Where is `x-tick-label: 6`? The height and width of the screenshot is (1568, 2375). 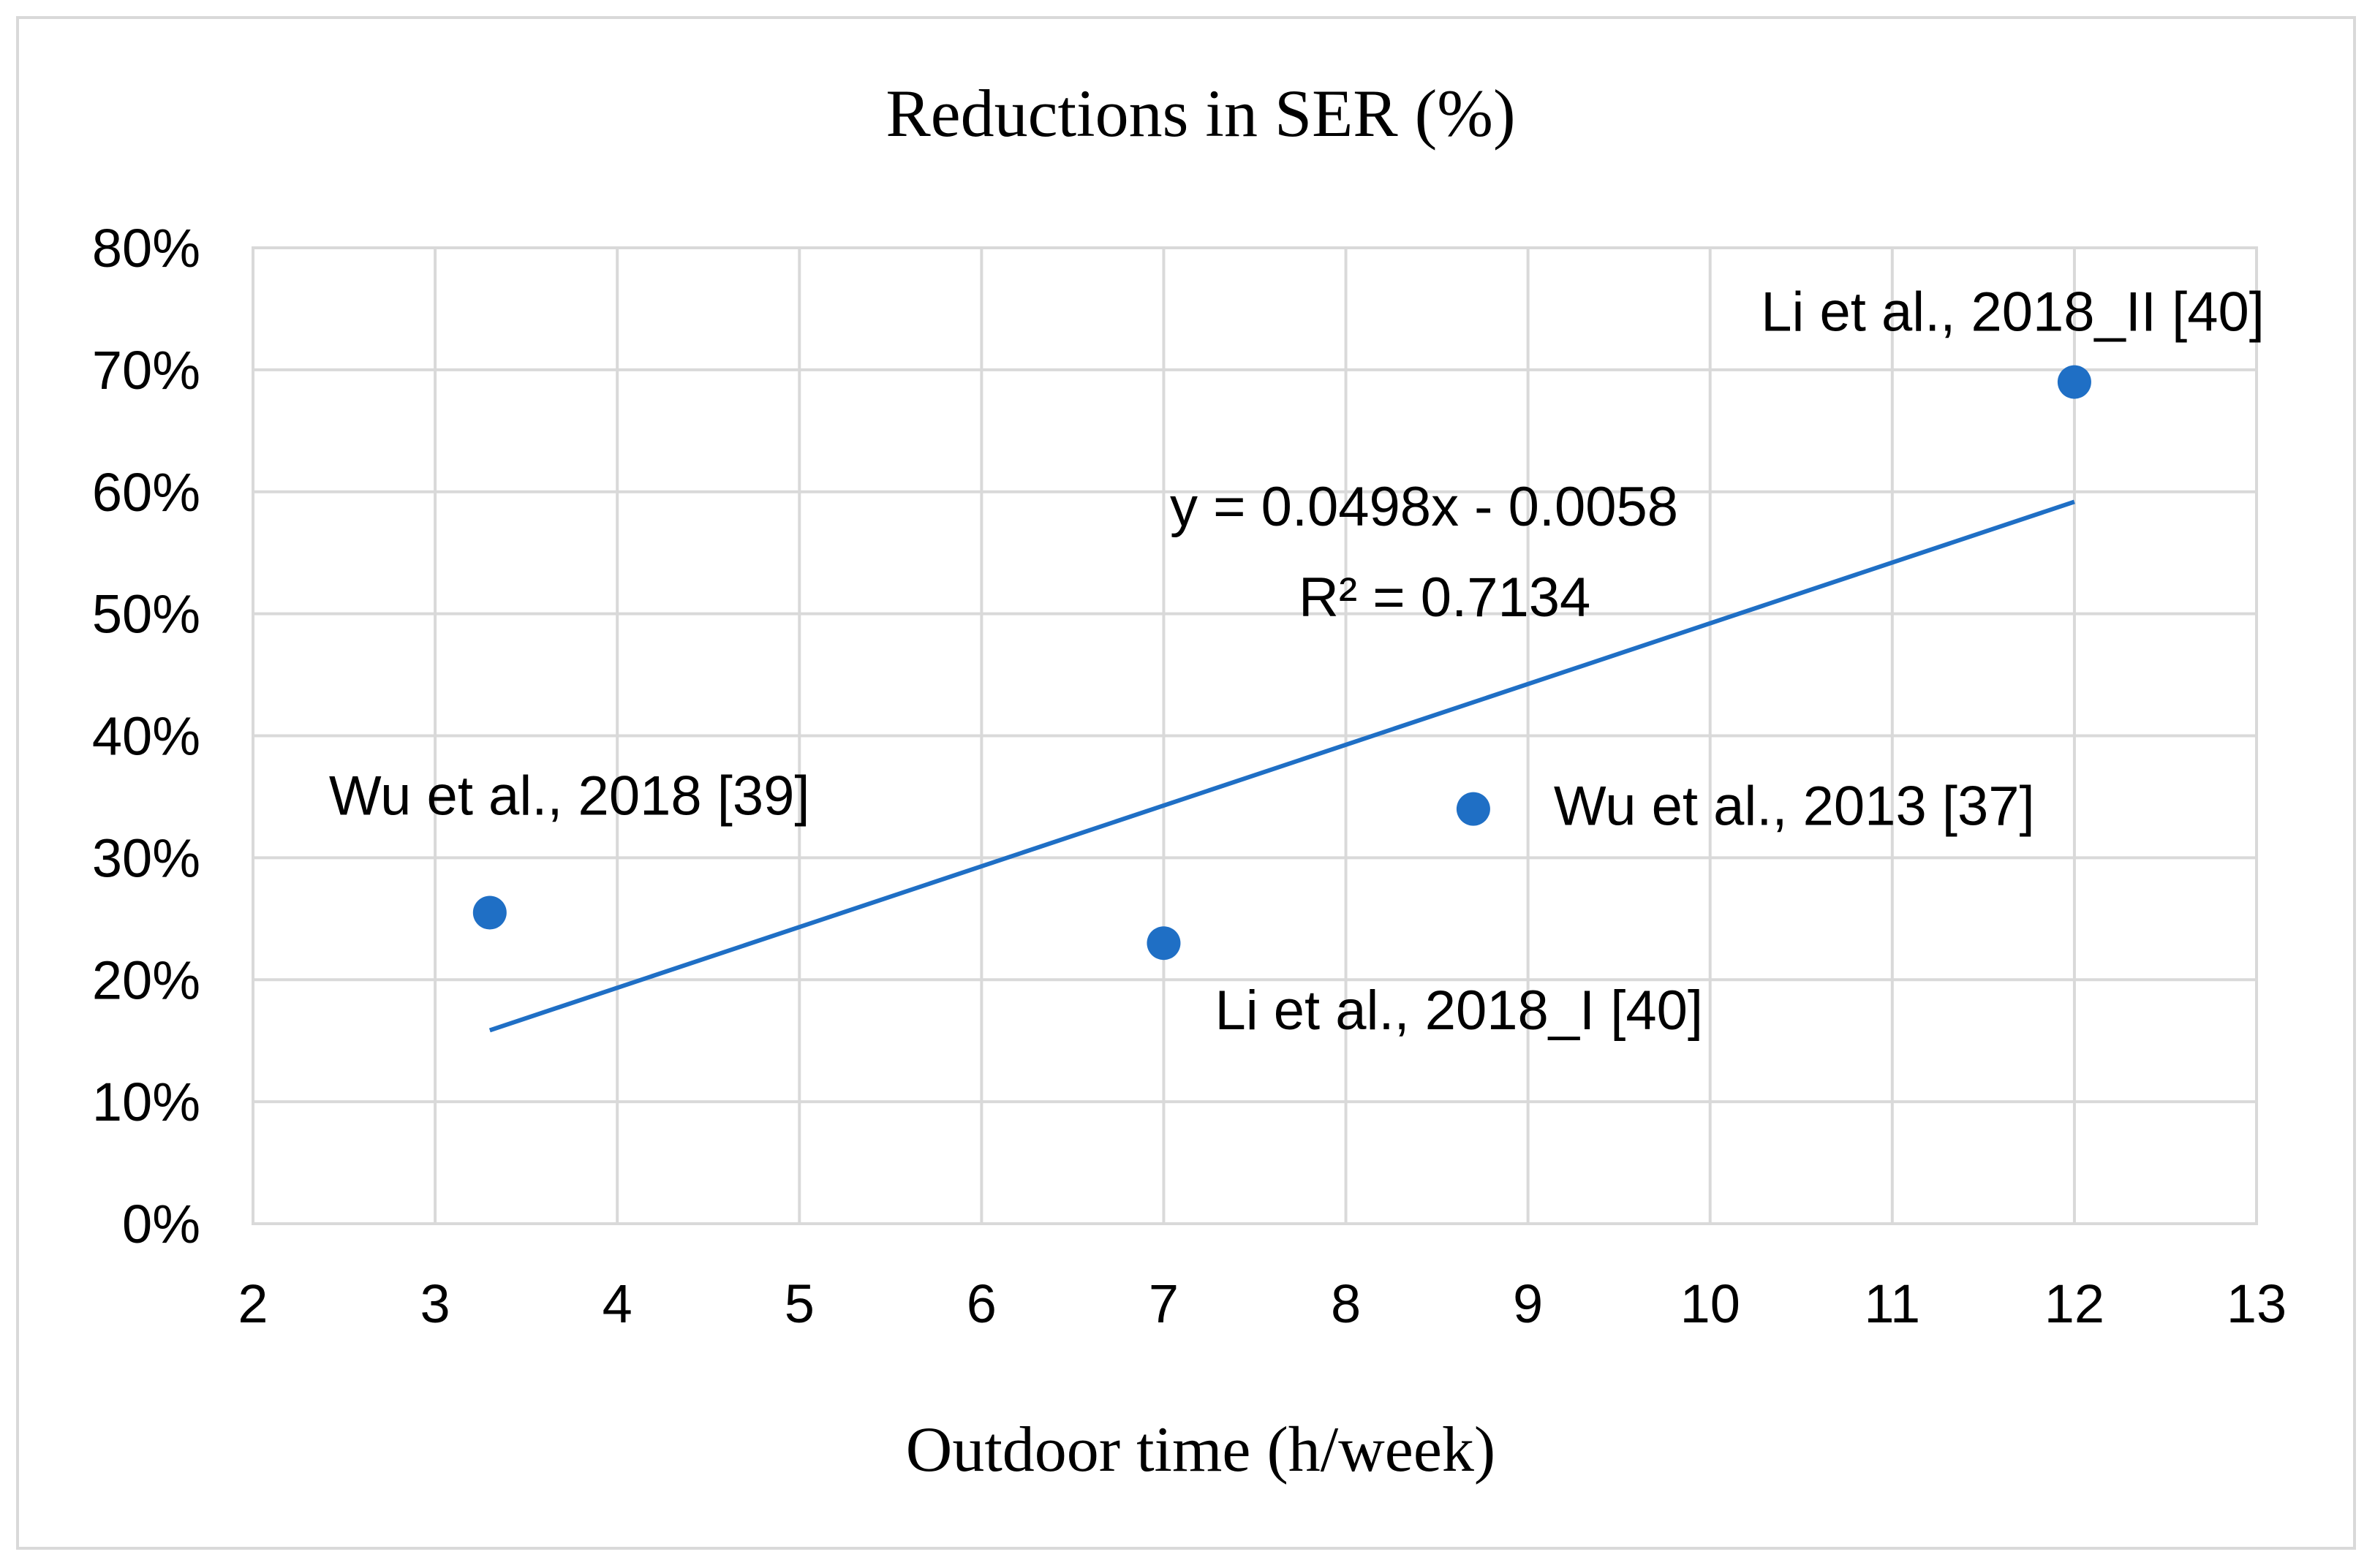
x-tick-label: 6 is located at coordinates (982, 1303).